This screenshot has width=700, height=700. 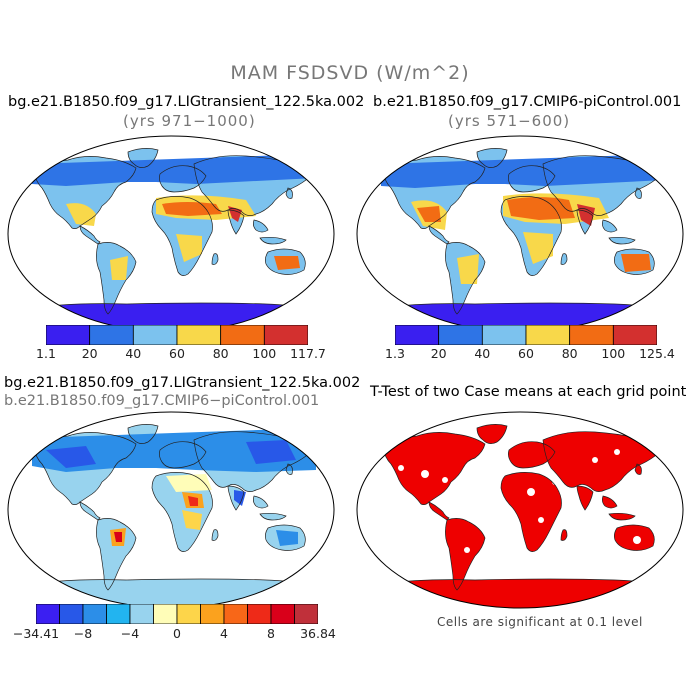 What do you see at coordinates (395, 353) in the screenshot?
I see `cbar2-tick: 1.3` at bounding box center [395, 353].